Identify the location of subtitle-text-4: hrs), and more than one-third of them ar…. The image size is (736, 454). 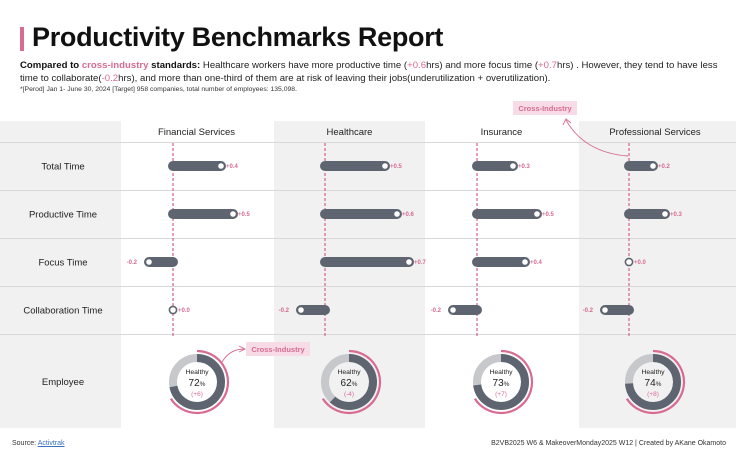
(334, 78).